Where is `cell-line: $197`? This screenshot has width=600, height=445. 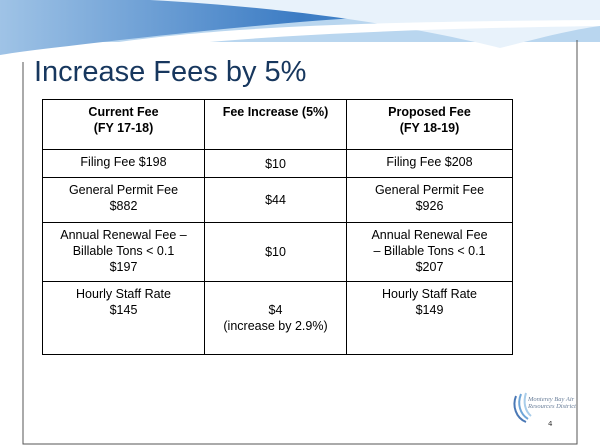
cell-line: $197 is located at coordinates (123, 267).